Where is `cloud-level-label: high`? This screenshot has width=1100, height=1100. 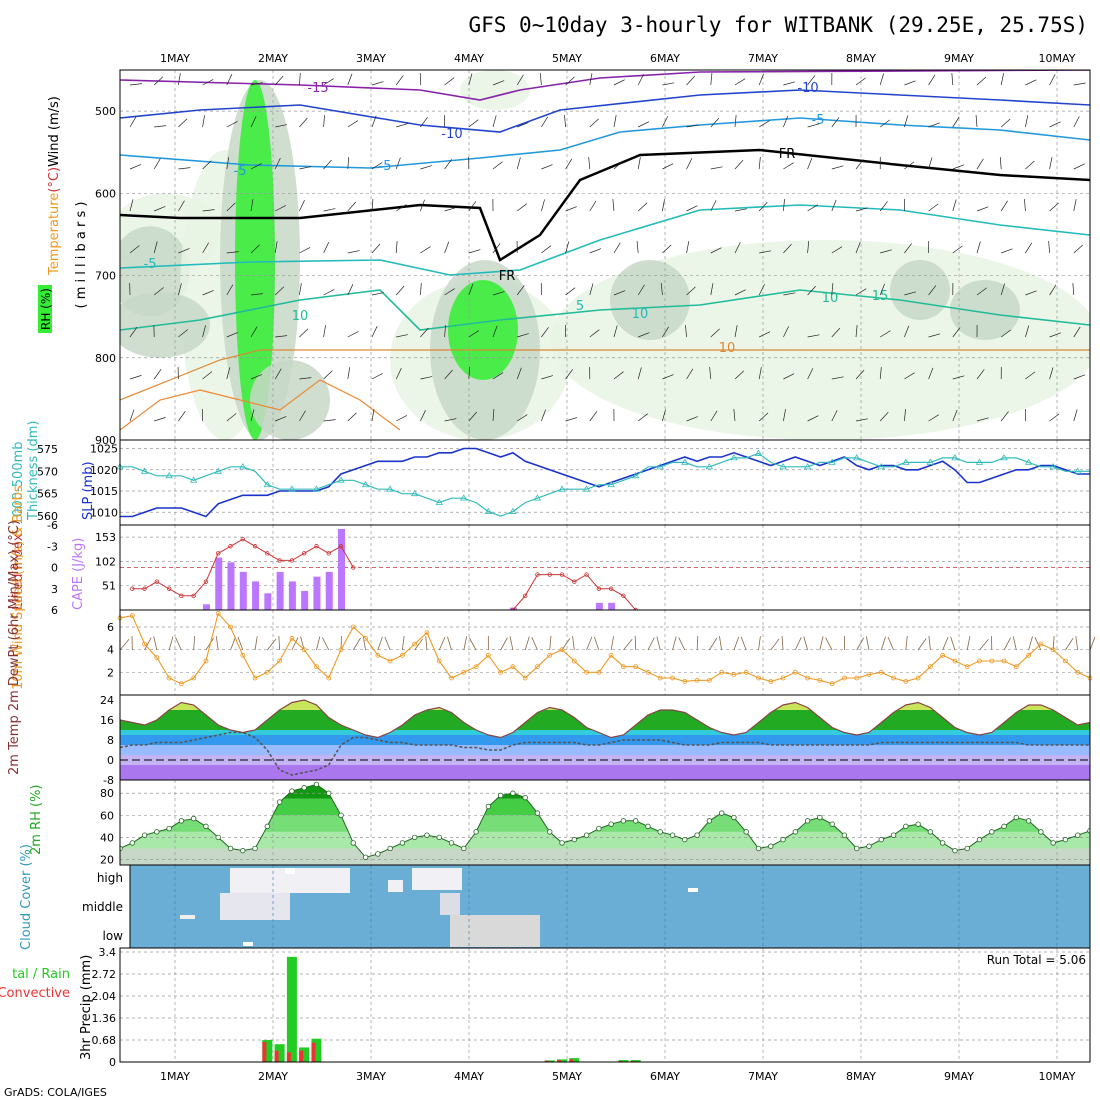 cloud-level-label: high is located at coordinates (110, 878).